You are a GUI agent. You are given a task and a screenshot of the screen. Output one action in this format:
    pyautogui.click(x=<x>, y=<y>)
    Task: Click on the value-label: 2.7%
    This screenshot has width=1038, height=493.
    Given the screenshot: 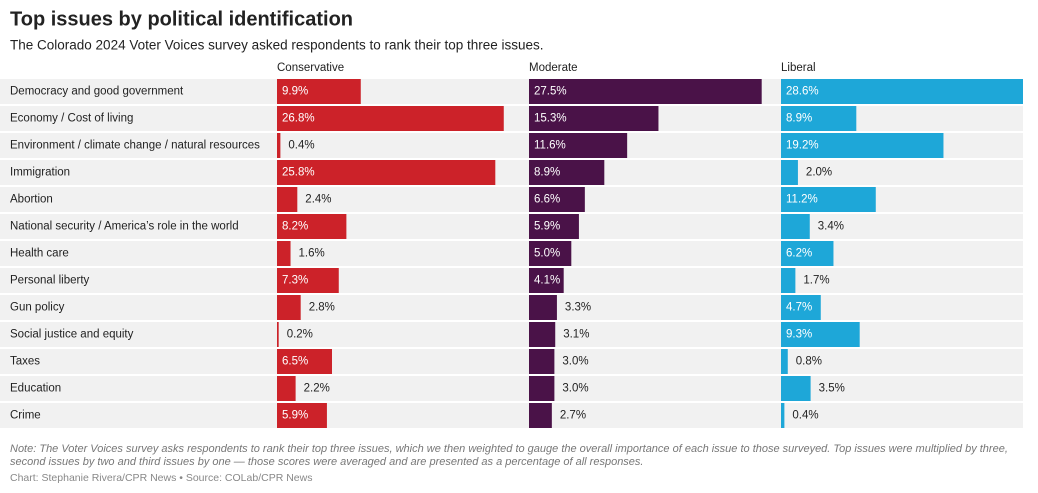 What is the action you would take?
    pyautogui.click(x=573, y=416)
    